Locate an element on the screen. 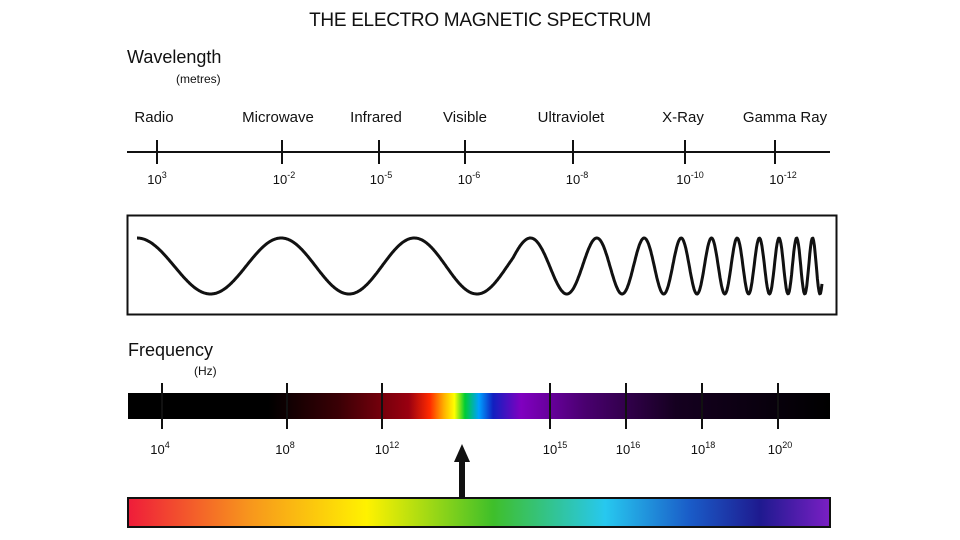  wavelength-tick-label: 10⁻² is located at coordinates (284, 178).